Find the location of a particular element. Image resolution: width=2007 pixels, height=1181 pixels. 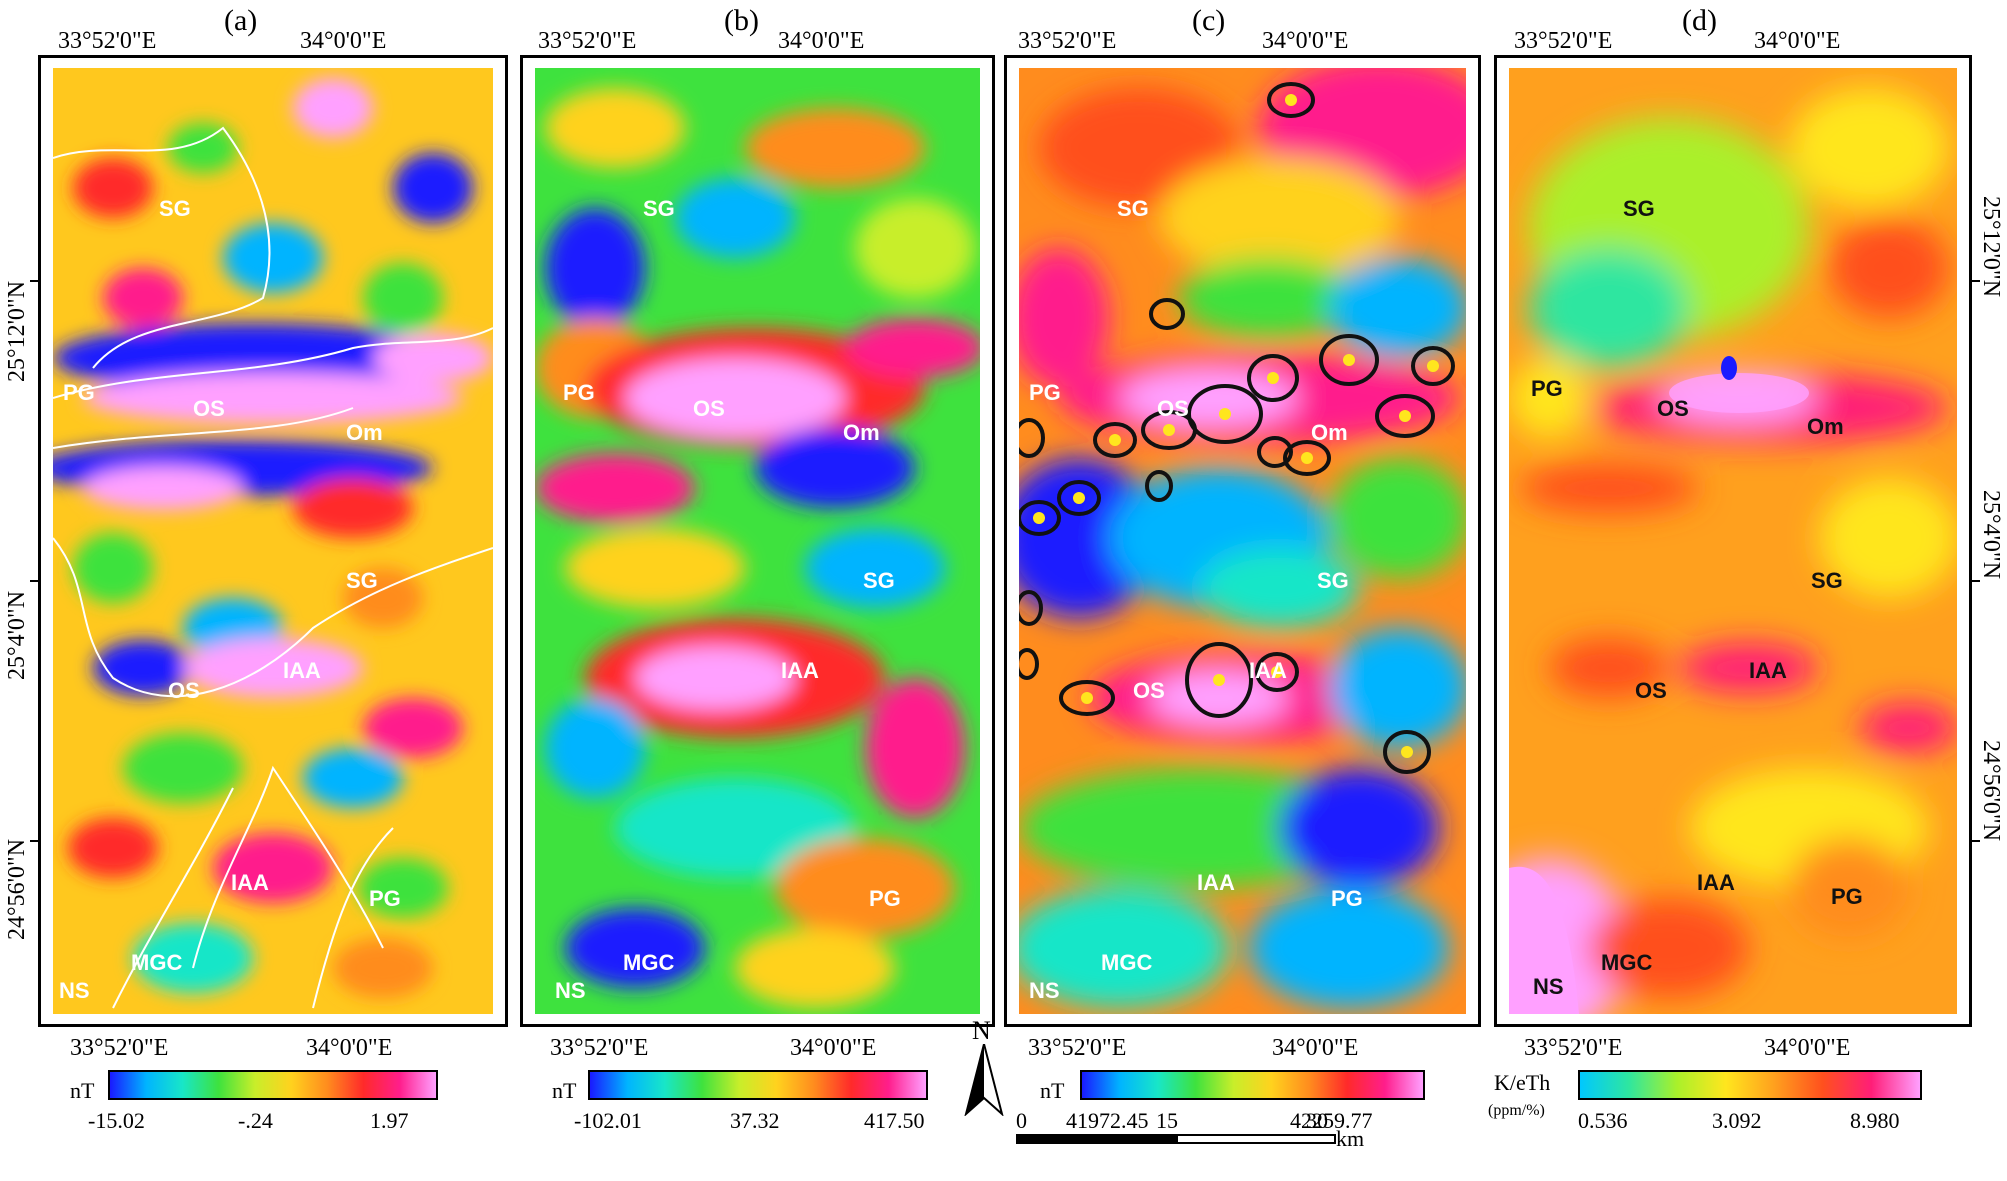

colorbar-a is located at coordinates (273, 1085).